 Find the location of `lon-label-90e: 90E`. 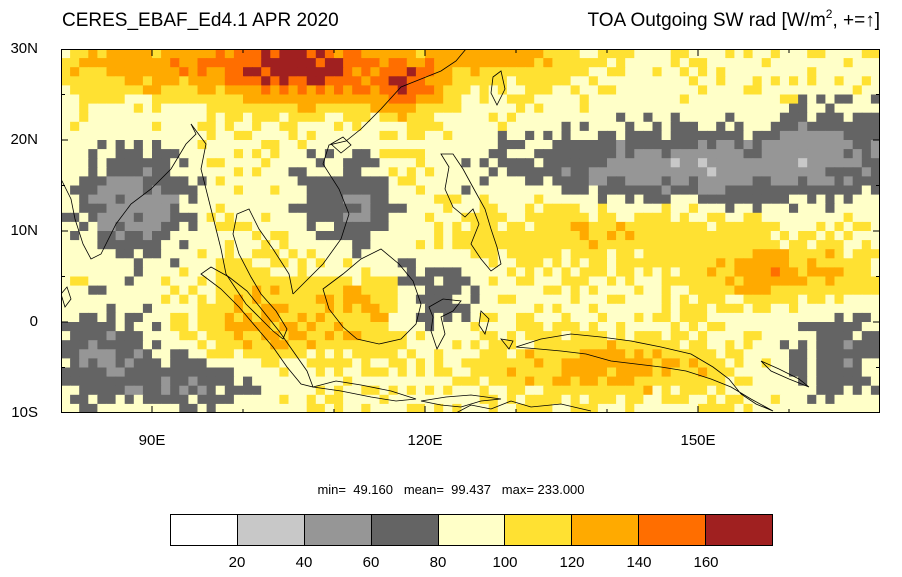

lon-label-90e: 90E is located at coordinates (152, 440).